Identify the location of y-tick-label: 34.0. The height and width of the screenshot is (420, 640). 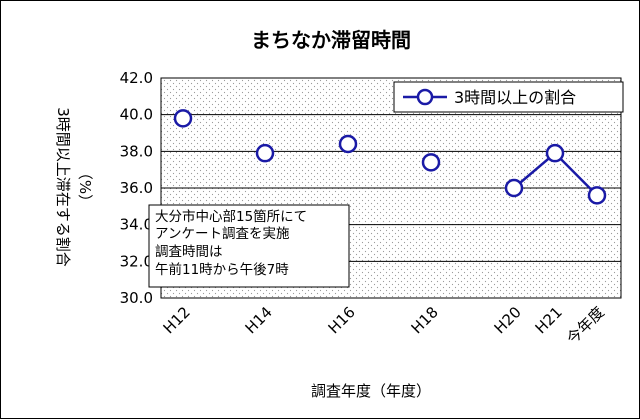
(136, 225).